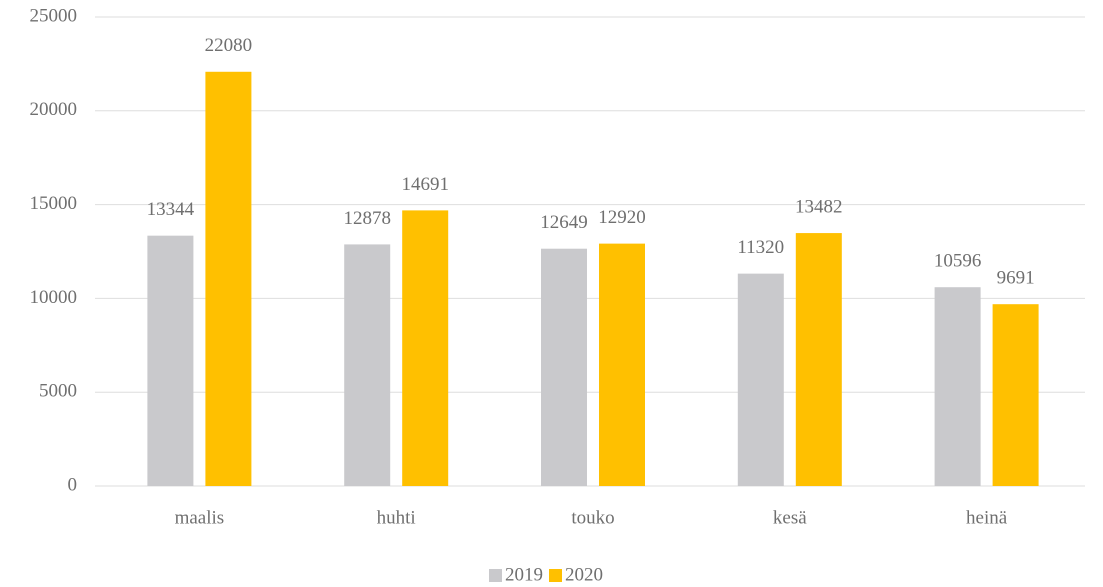  What do you see at coordinates (592, 517) in the screenshot?
I see `x-tick-label: touko` at bounding box center [592, 517].